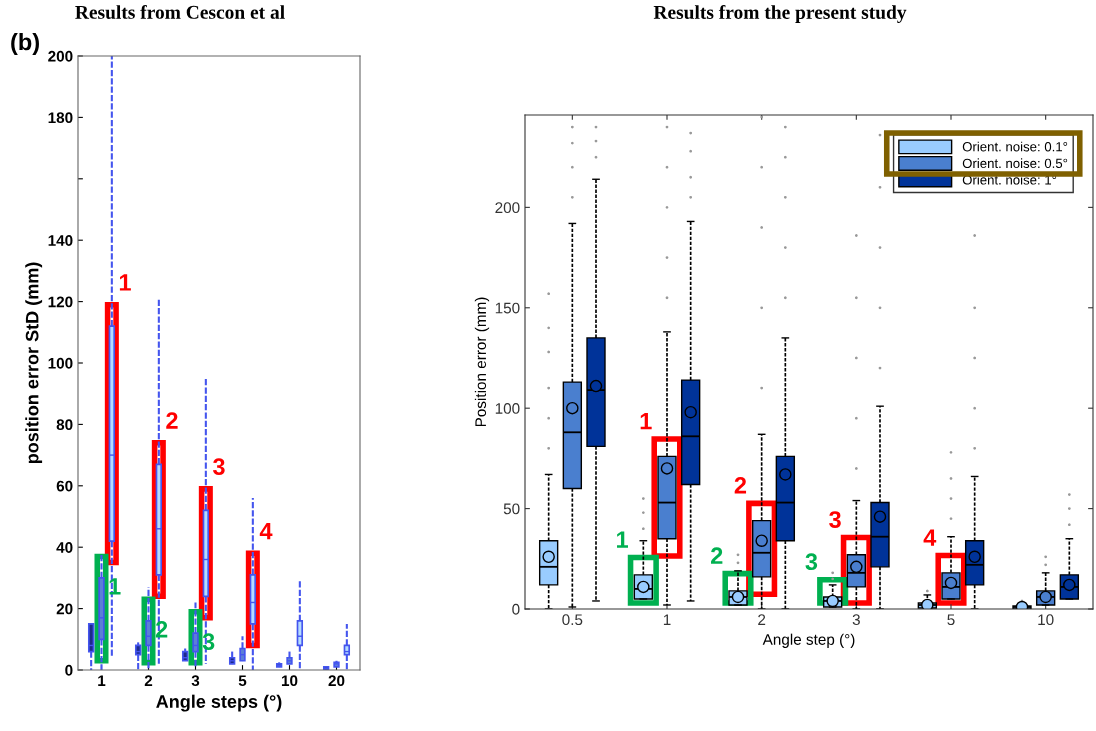 This screenshot has height=731, width=1096. What do you see at coordinates (336, 681) in the screenshot?
I see `x-tick-label: 20` at bounding box center [336, 681].